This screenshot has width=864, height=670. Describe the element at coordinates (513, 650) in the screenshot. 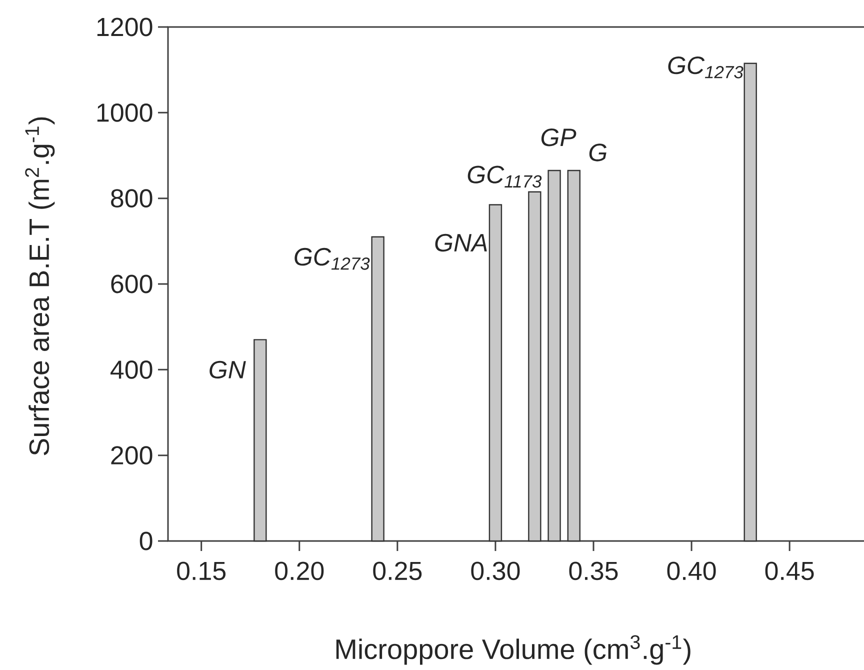

I see `x-axis-title: Microppore Volume (cm$^{3}$.g$^{-1}$)` at that location.